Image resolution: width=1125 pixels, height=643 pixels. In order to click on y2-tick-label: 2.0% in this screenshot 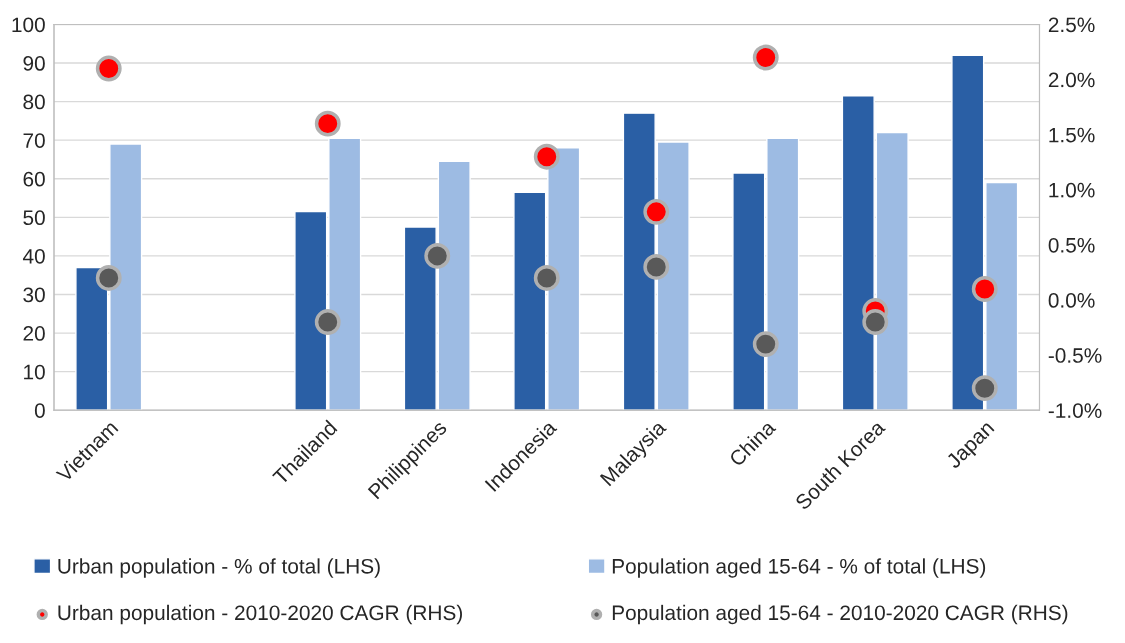, I will do `click(1071, 80)`.